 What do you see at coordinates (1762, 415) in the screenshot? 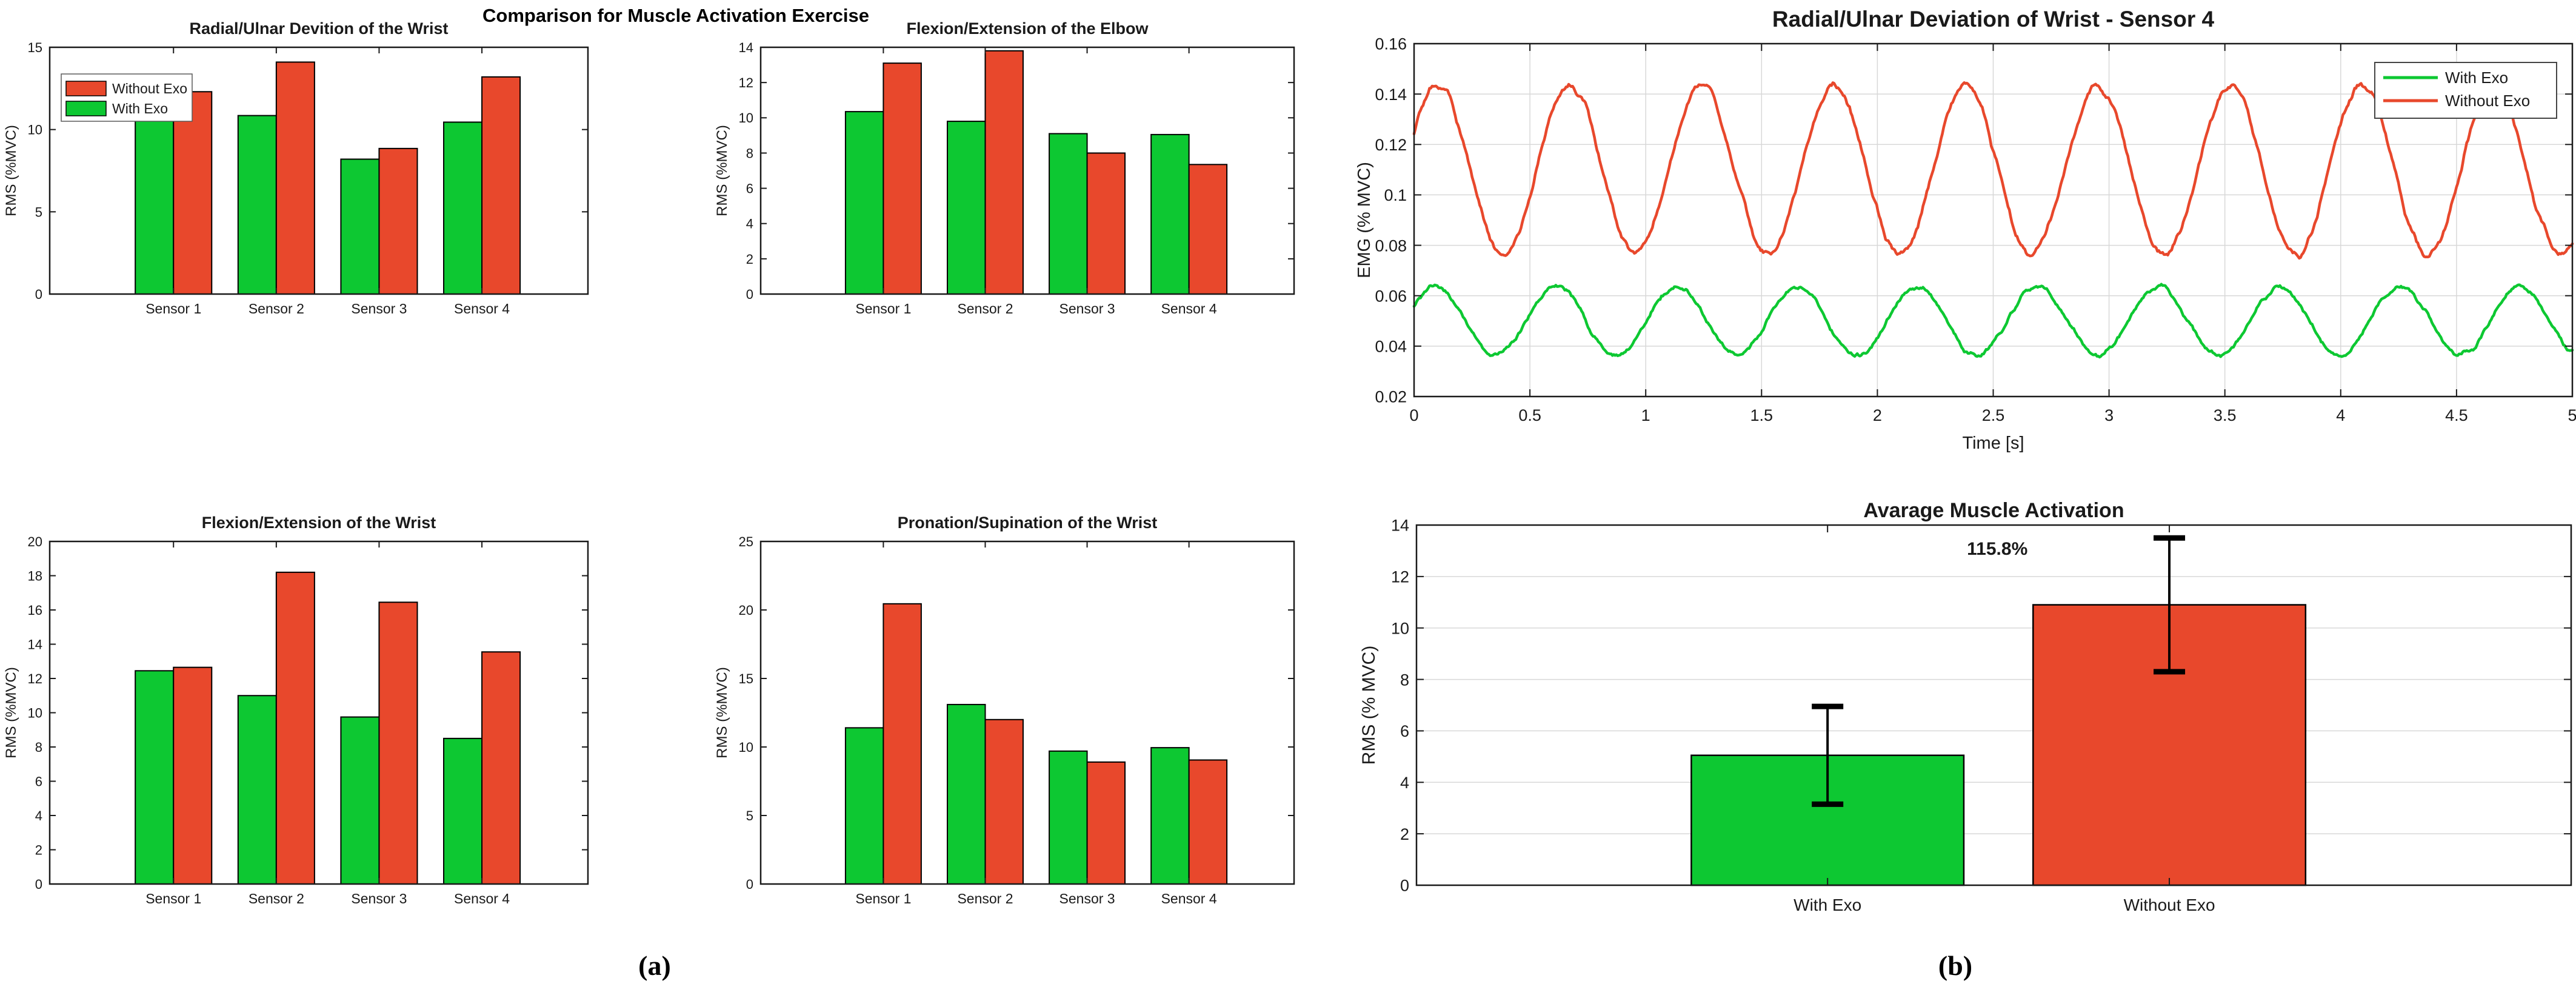
I see `x-tick-label: 1.5` at bounding box center [1762, 415].